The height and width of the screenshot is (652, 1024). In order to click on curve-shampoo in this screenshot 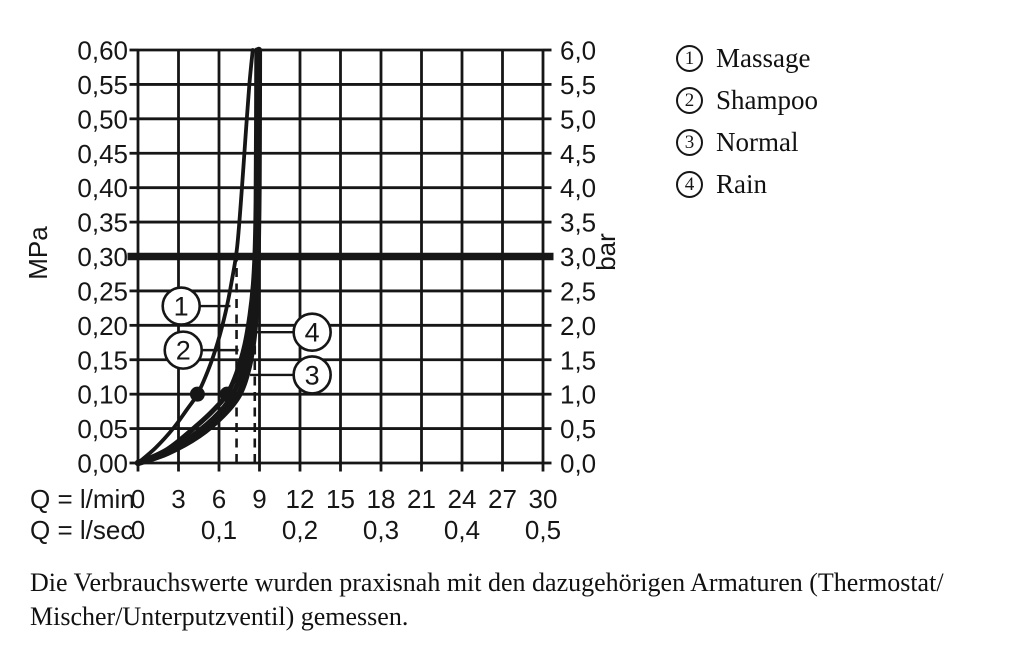, I will do `click(197, 256)`.